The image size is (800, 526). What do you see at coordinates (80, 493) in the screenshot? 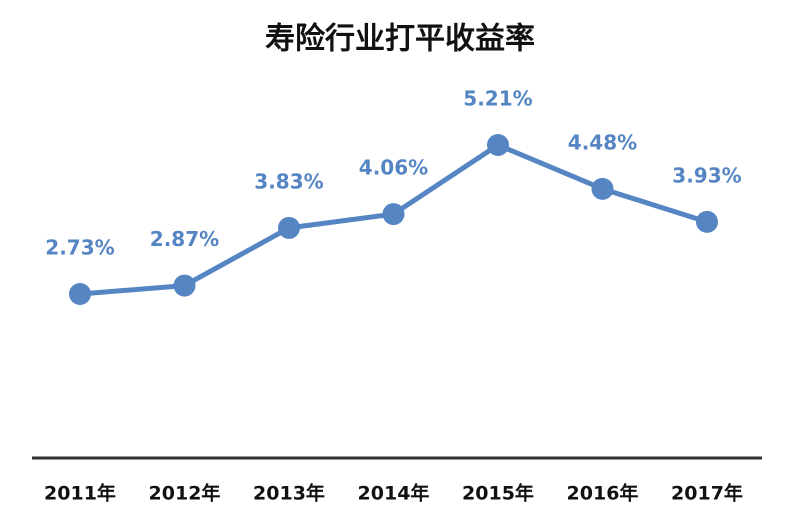
I see `x-tick-label: 2011年` at bounding box center [80, 493].